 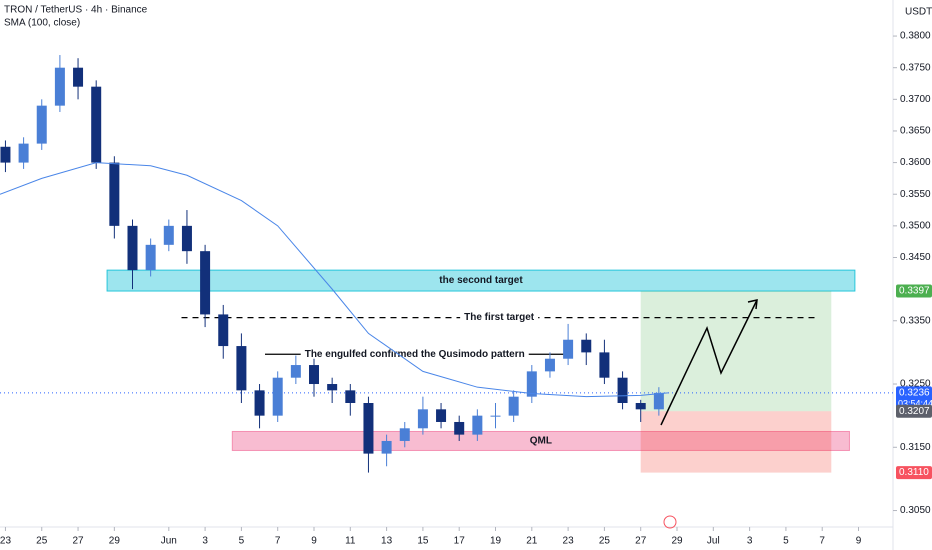 I want to click on y-tick-label: 0.3350, so click(x=915, y=320).